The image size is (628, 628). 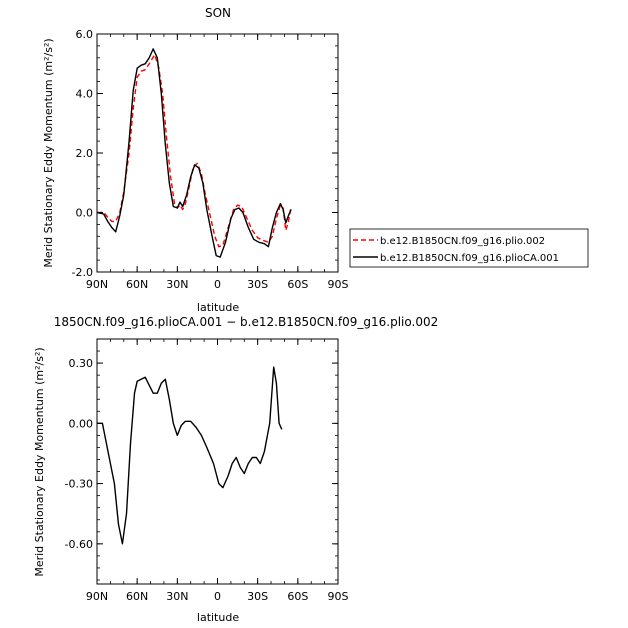 What do you see at coordinates (218, 307) in the screenshot?
I see `top-x-axis-label: latitude` at bounding box center [218, 307].